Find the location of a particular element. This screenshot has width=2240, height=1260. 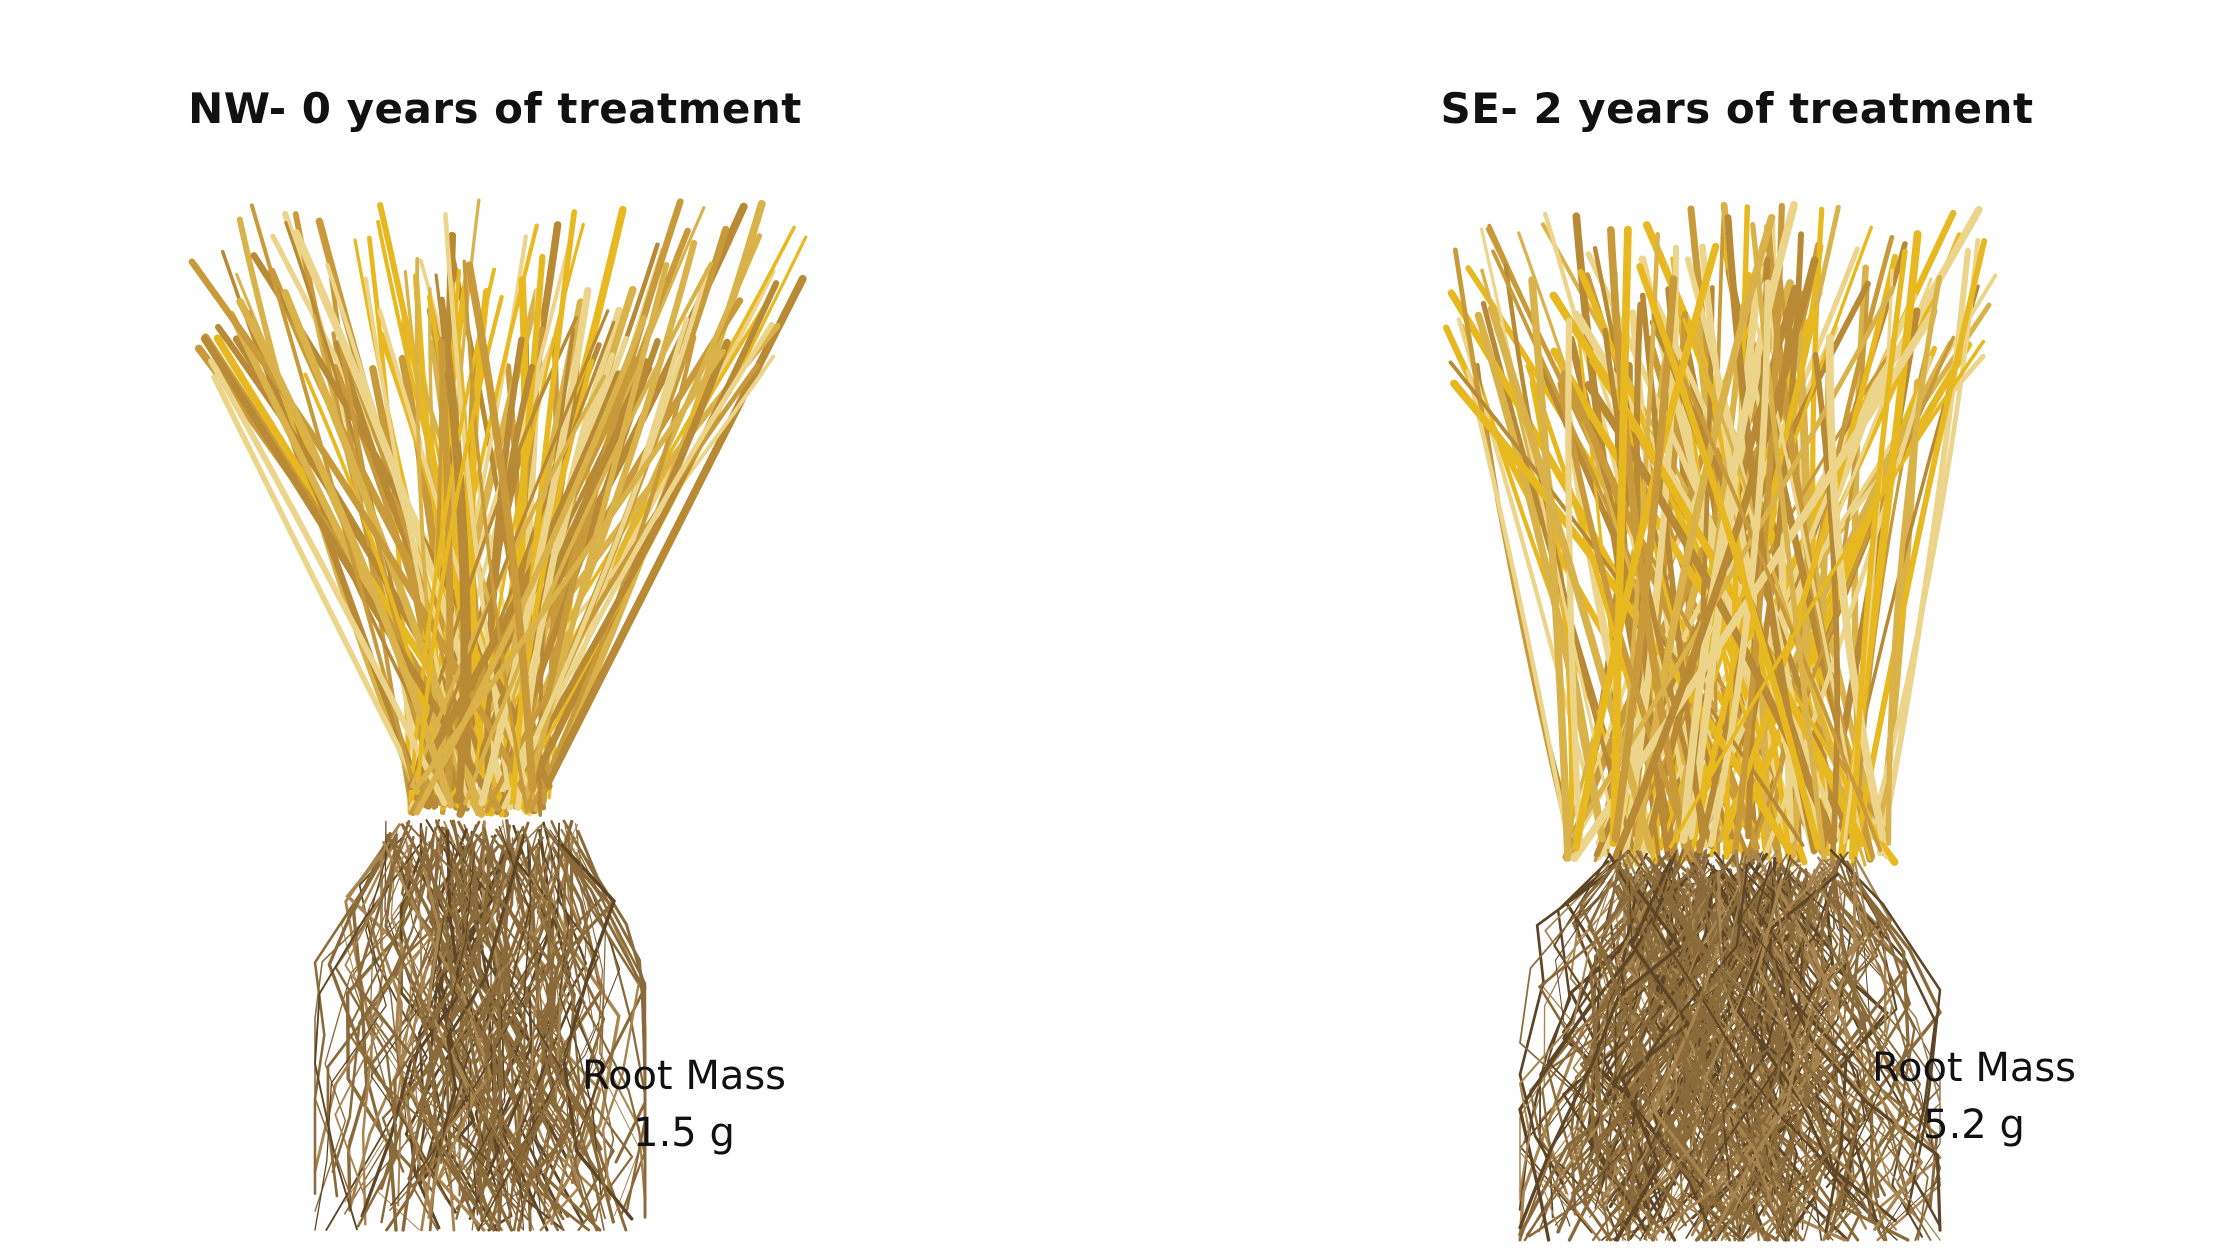

se-root-mass-heading: Root Mass is located at coordinates (1974, 1068).